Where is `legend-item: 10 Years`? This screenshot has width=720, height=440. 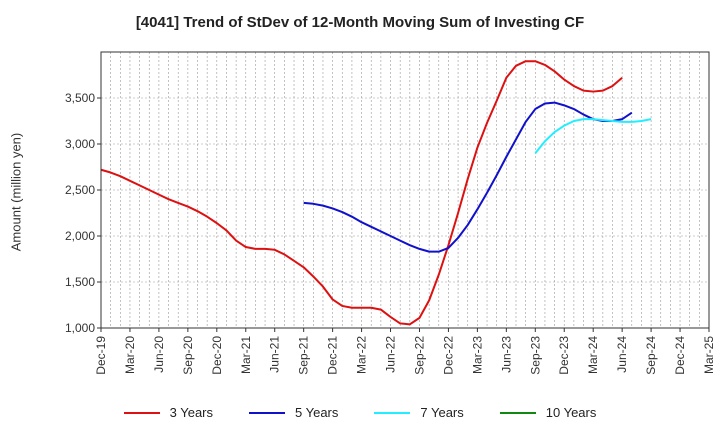
legend-item: 10 Years is located at coordinates (548, 412).